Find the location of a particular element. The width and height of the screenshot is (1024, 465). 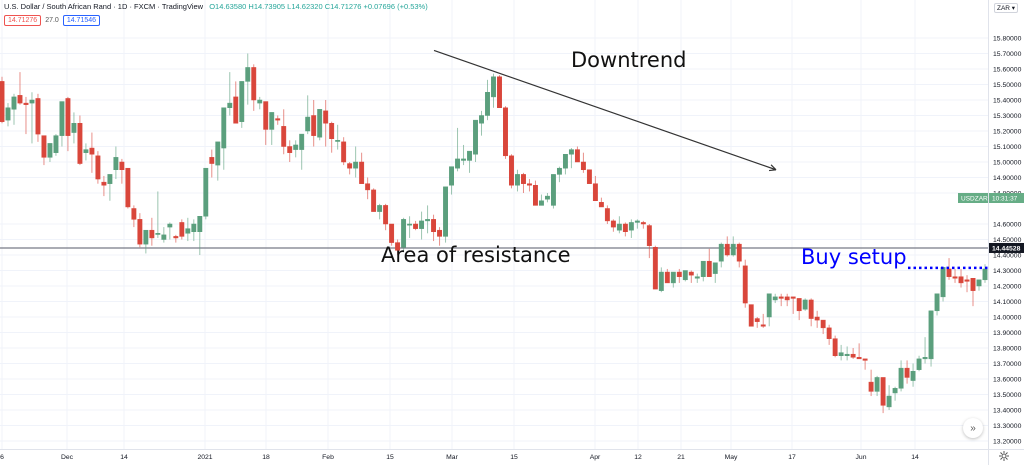

price-tick: 14.10000 is located at coordinates (1007, 302).